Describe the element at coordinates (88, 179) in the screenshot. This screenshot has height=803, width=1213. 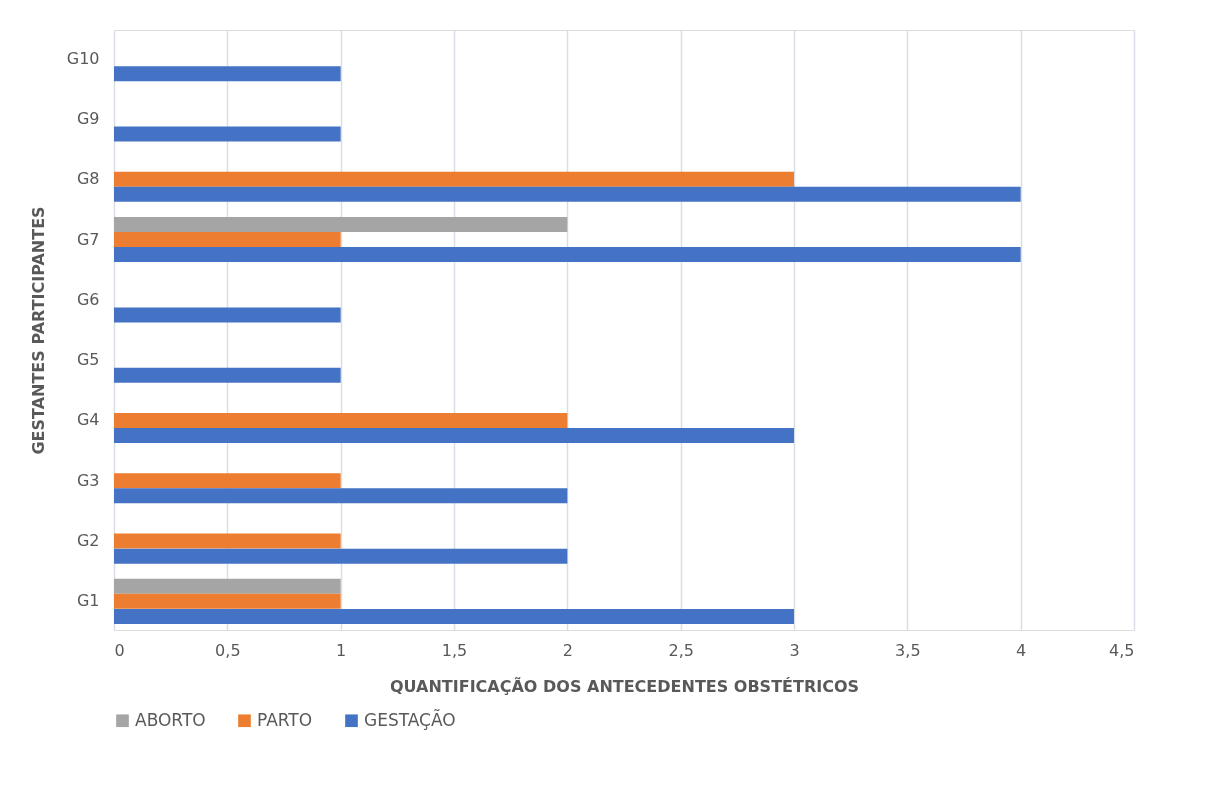
I see `y-tick-label: G8` at that location.